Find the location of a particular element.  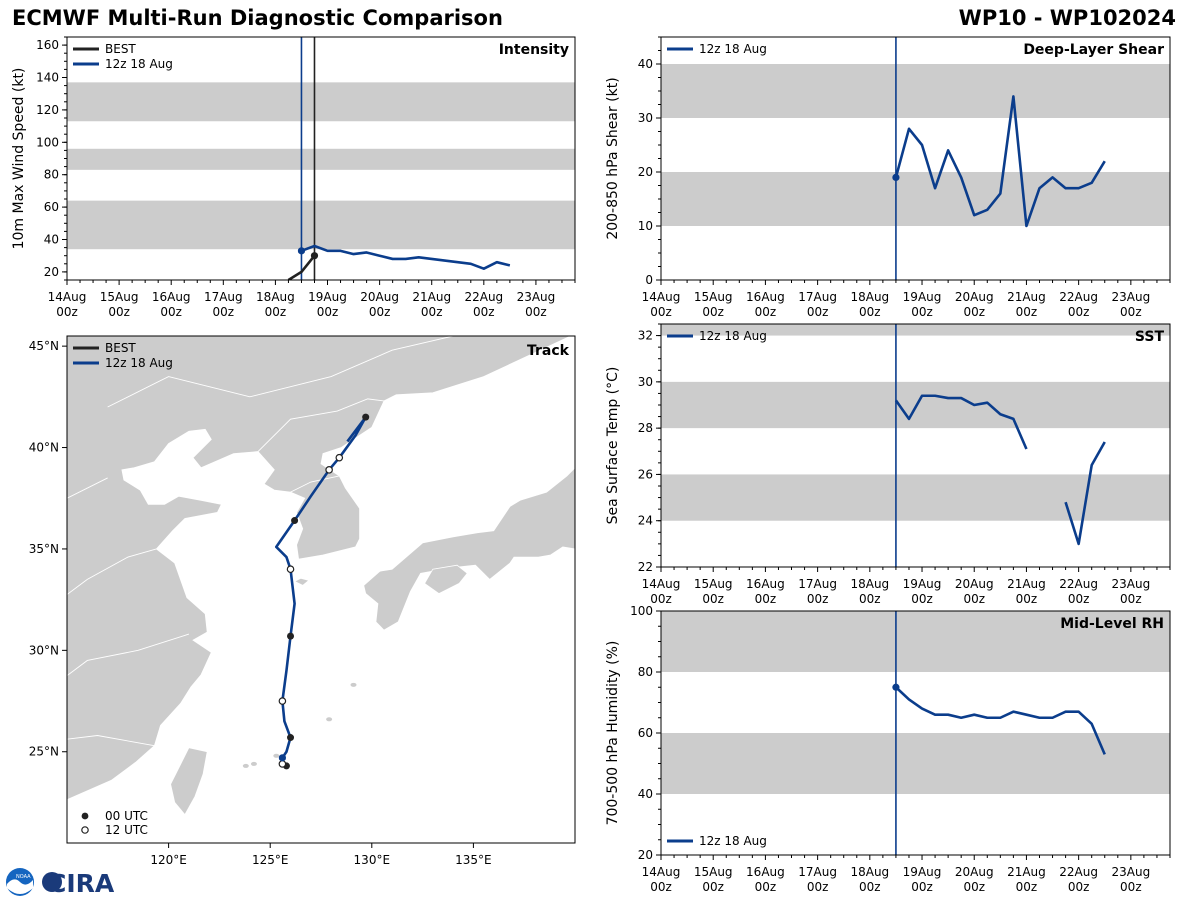

panel-title: Track is located at coordinates (548, 351).